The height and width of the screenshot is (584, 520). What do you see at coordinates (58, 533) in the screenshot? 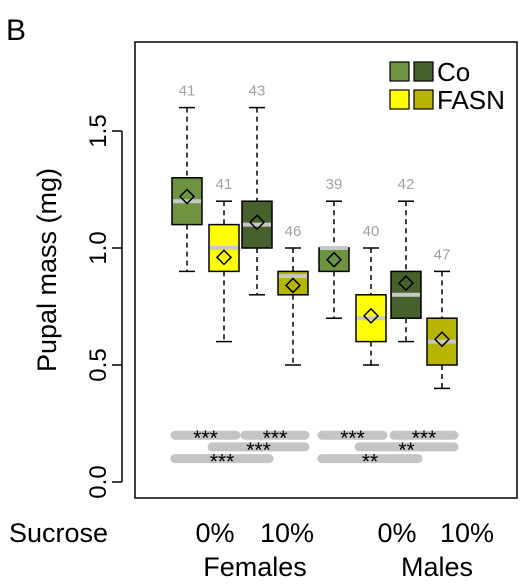
I see `x-row-title: Sucrose` at bounding box center [58, 533].